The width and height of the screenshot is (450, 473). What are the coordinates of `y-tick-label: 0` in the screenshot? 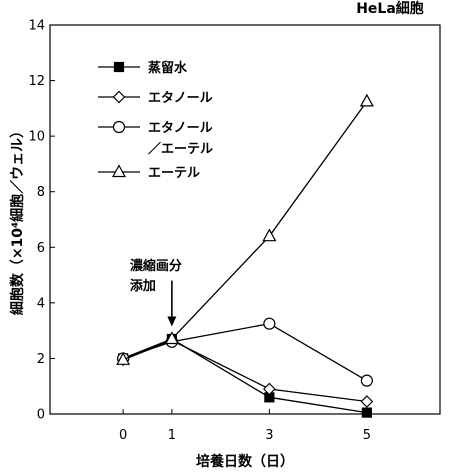 It's located at (41, 415).